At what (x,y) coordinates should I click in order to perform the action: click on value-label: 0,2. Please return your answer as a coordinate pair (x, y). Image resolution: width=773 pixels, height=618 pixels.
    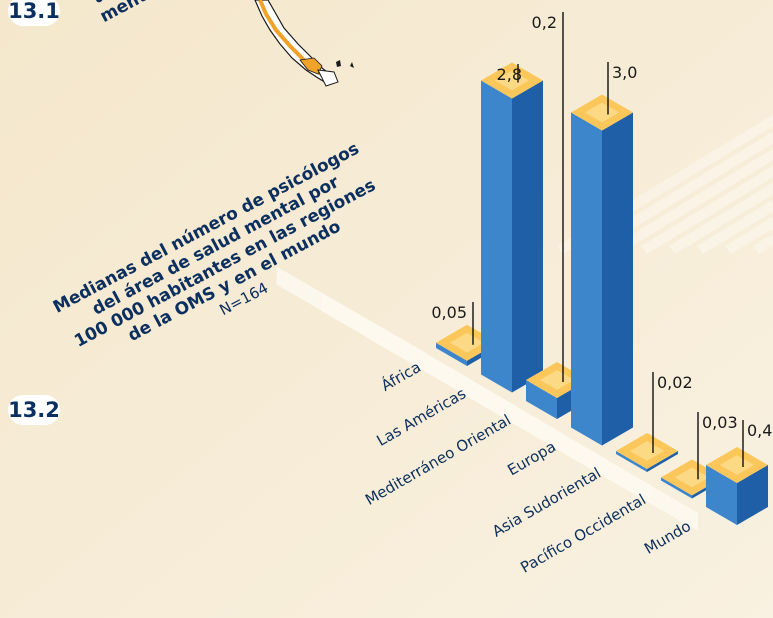
    Looking at the image, I should click on (544, 22).